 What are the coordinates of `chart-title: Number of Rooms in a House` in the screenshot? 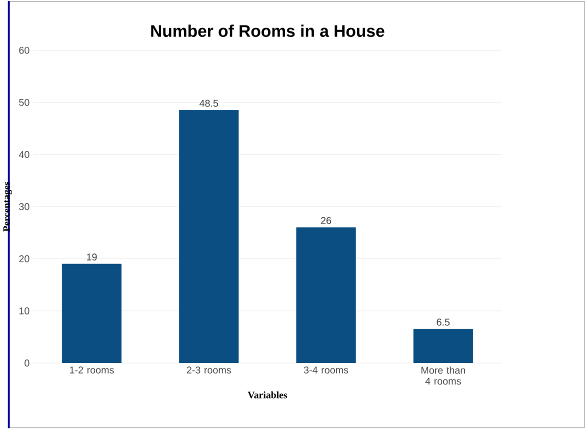 It's located at (267, 30).